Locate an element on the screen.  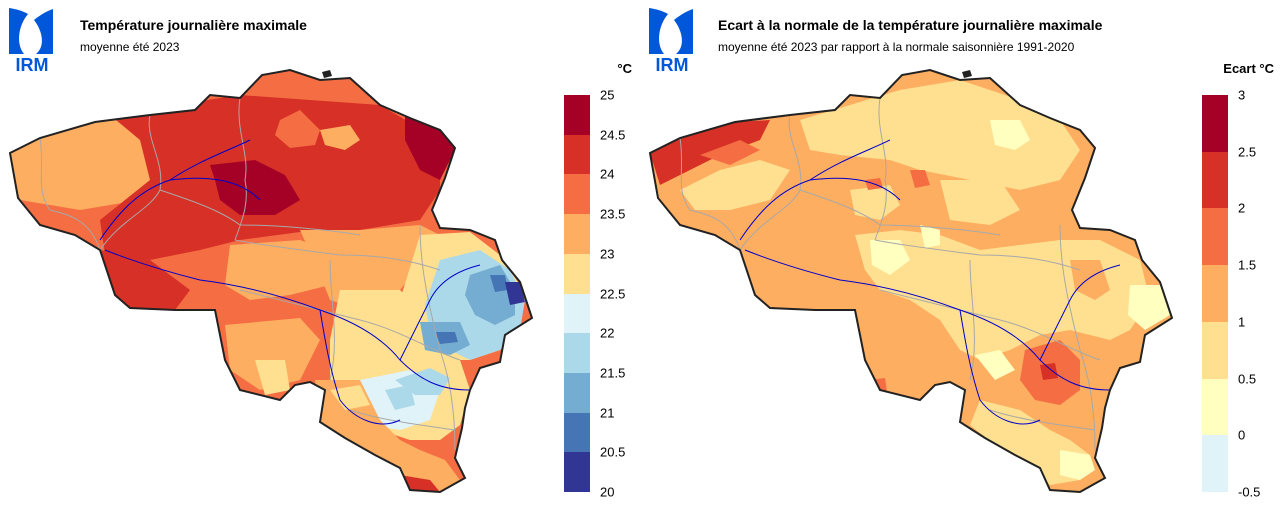
legend-tick-label: 20 is located at coordinates (607, 492).